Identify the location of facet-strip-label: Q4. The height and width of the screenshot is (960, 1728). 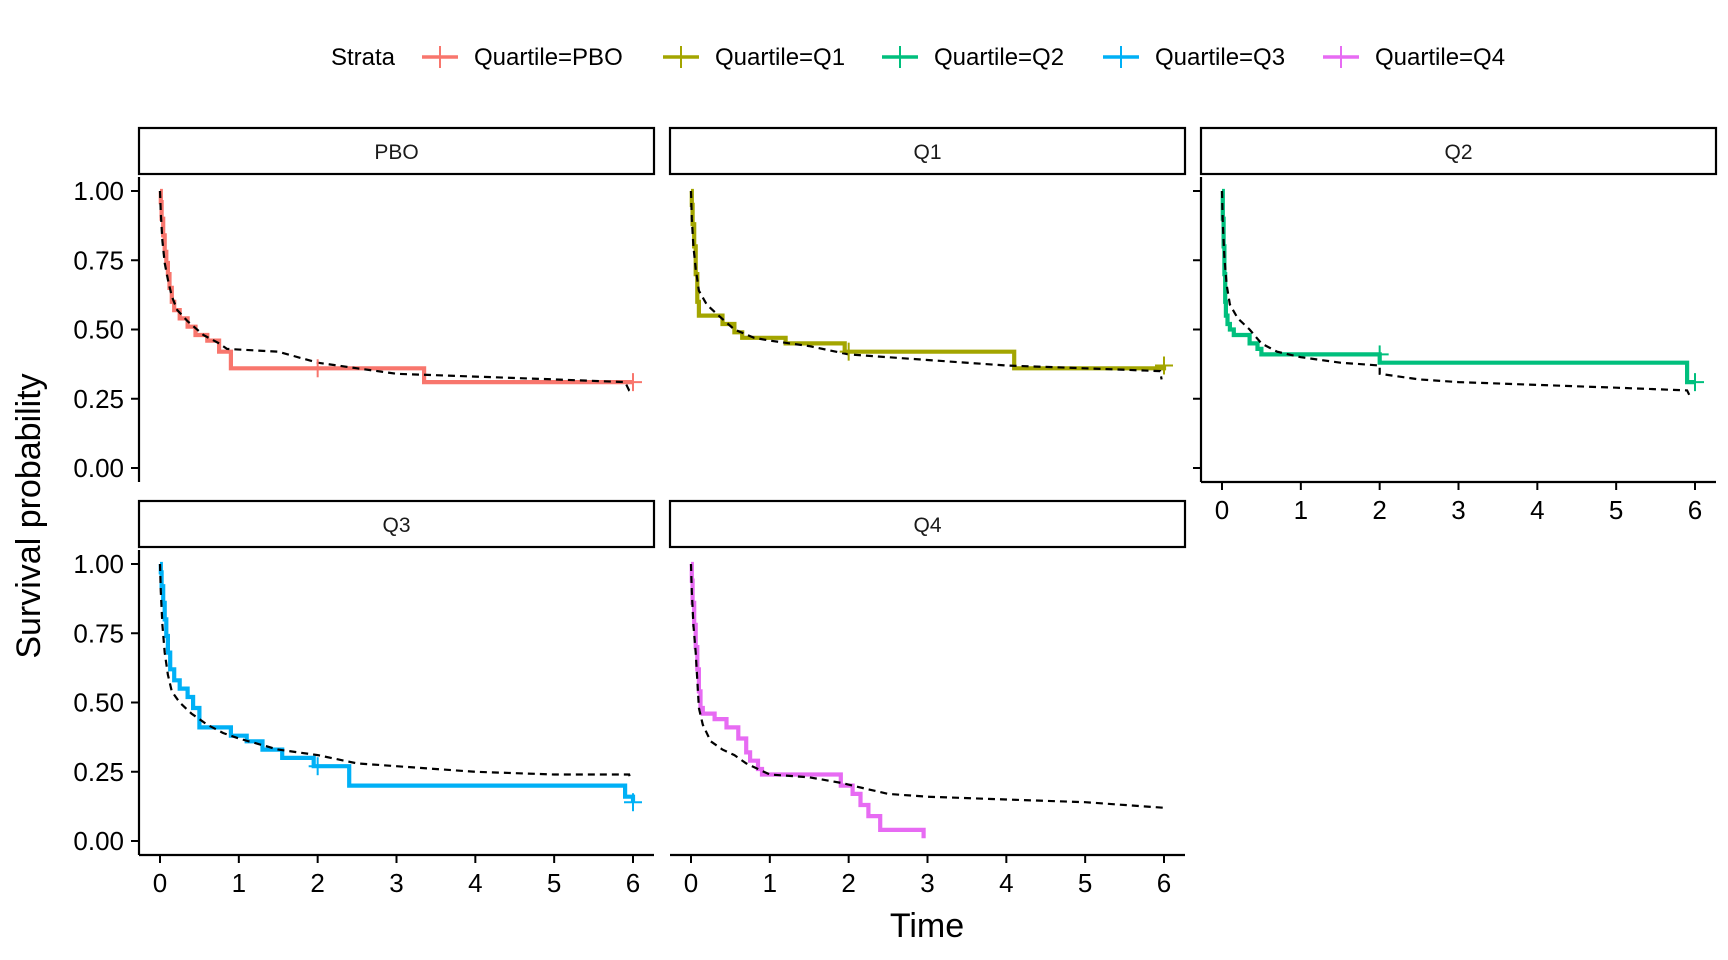
(927, 525).